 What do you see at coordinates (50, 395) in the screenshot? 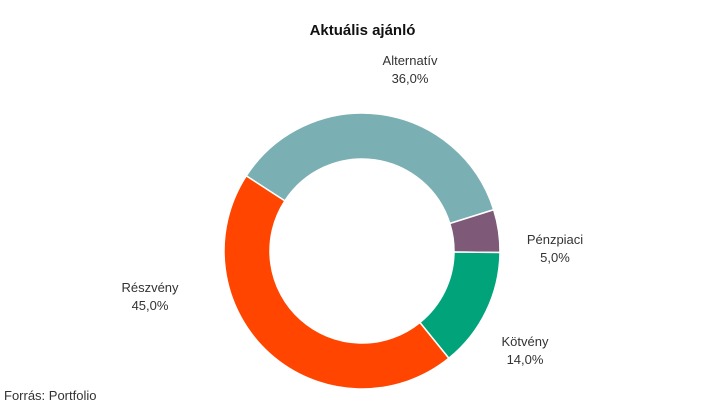
I see `source-note: Forrás: Portfolio` at bounding box center [50, 395].